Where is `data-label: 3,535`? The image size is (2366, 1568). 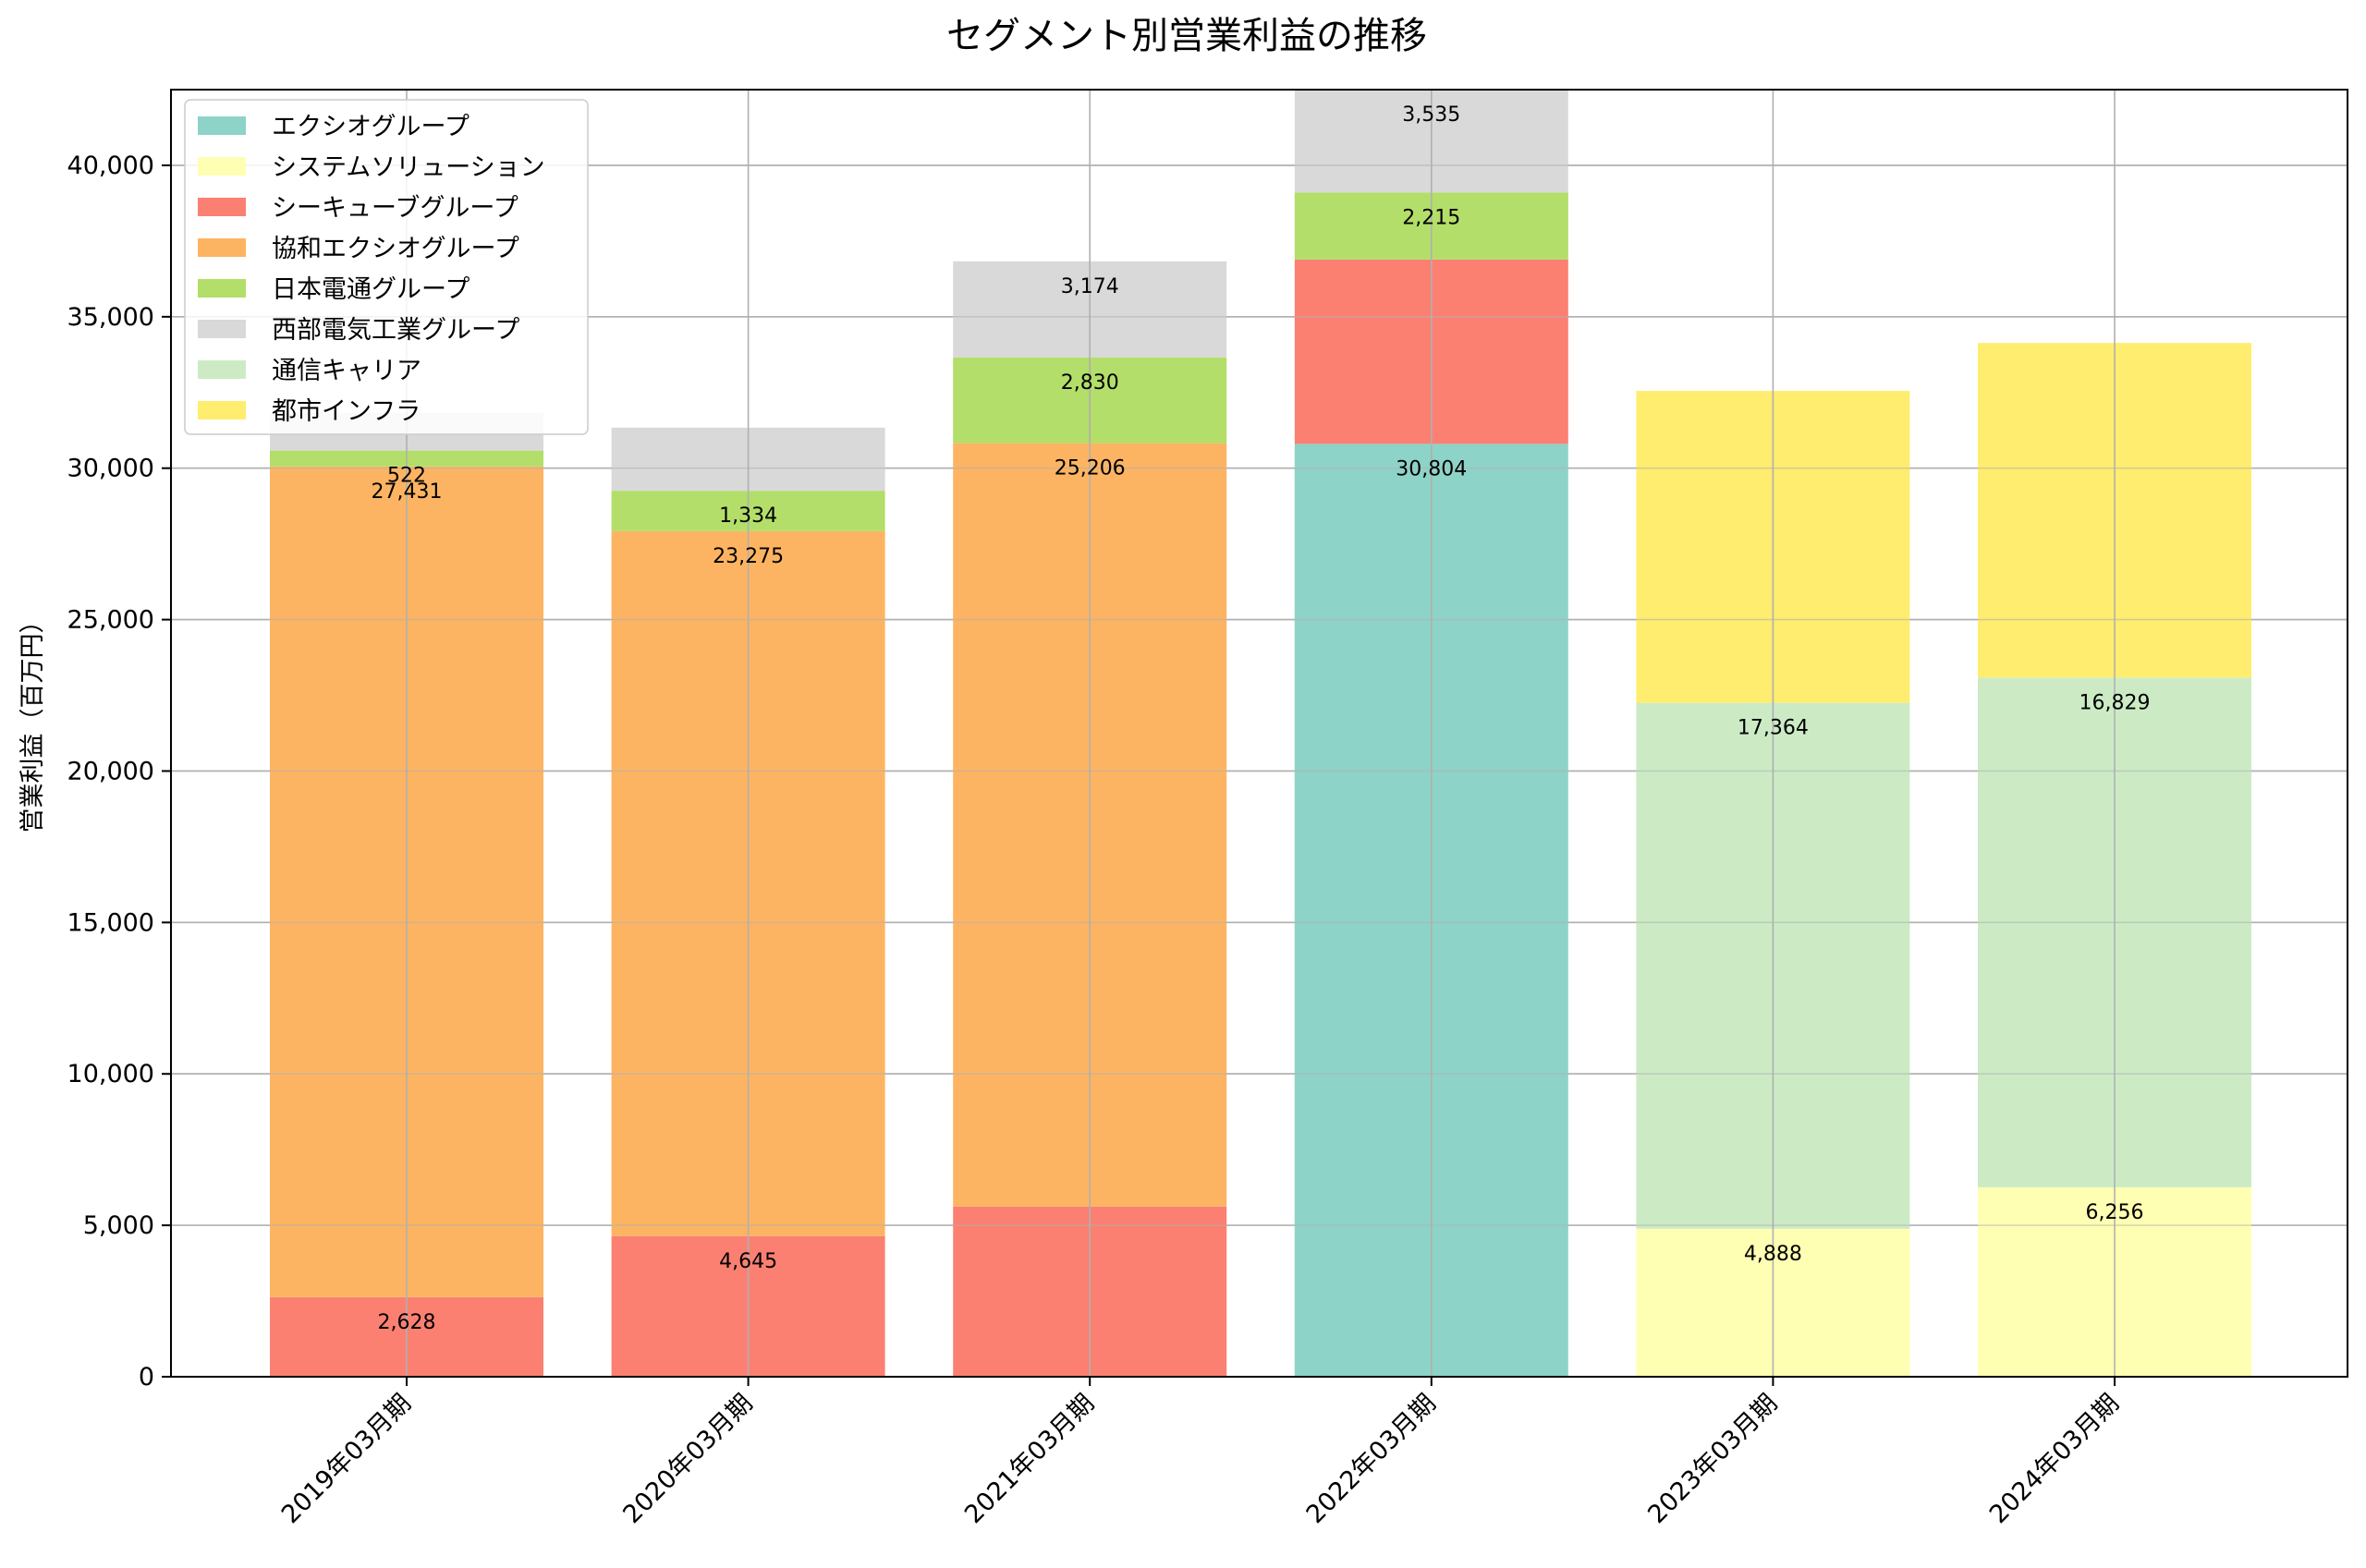
data-label: 3,535 is located at coordinates (1431, 115).